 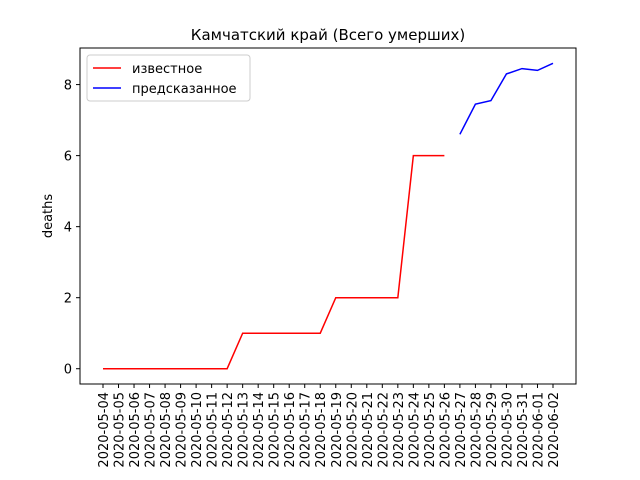 What do you see at coordinates (68, 299) in the screenshot?
I see `y-tick-label: 2` at bounding box center [68, 299].